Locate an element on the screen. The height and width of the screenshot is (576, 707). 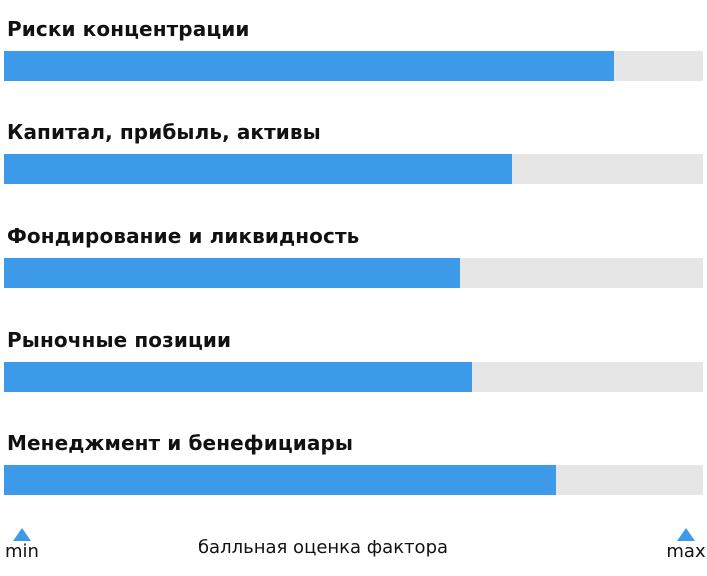
max-label: max is located at coordinates (686, 551).